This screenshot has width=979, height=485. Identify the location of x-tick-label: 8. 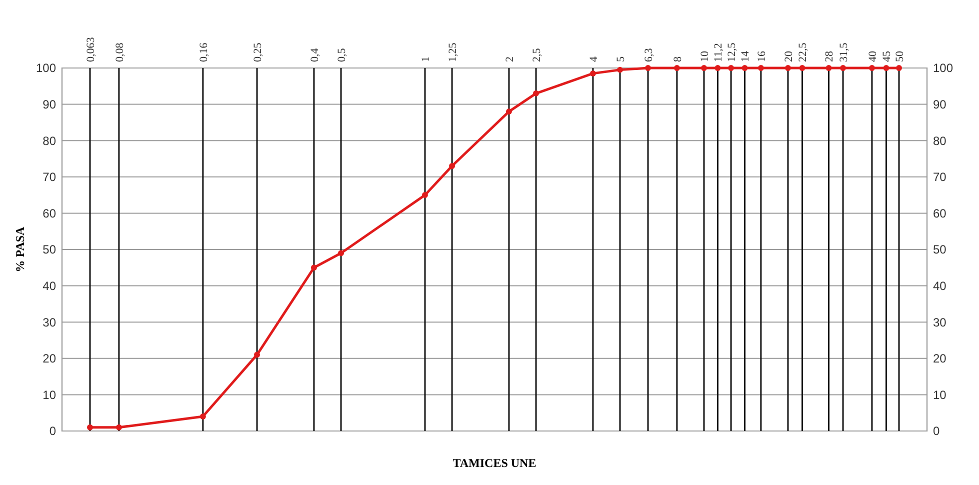
(678, 59).